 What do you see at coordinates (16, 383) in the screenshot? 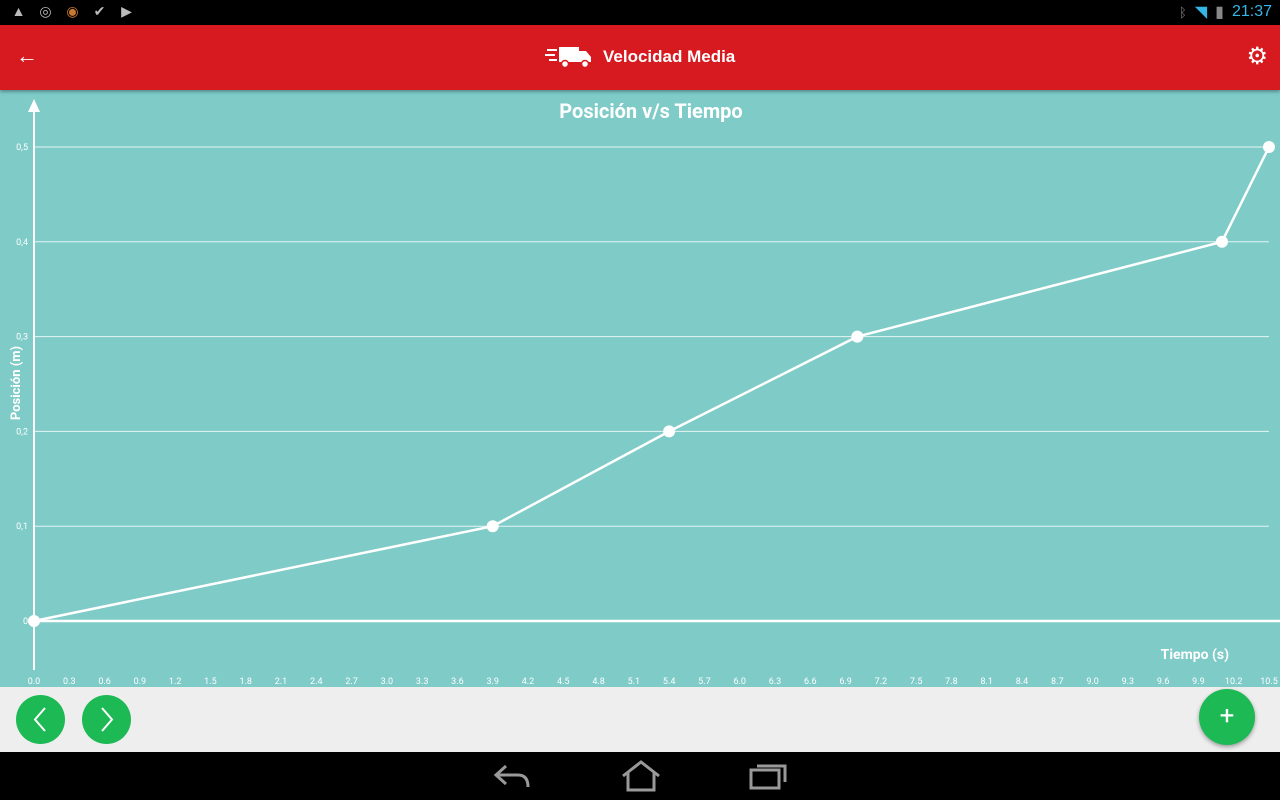
I see `y-axis-title: Posición (m)` at bounding box center [16, 383].